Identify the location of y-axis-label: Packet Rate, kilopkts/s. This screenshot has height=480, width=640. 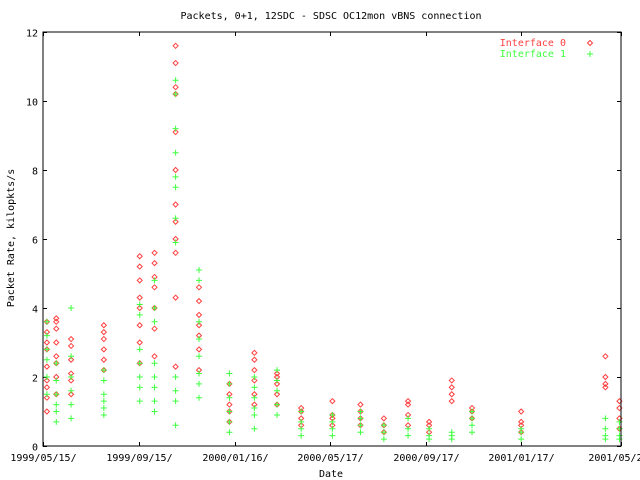
(11, 238).